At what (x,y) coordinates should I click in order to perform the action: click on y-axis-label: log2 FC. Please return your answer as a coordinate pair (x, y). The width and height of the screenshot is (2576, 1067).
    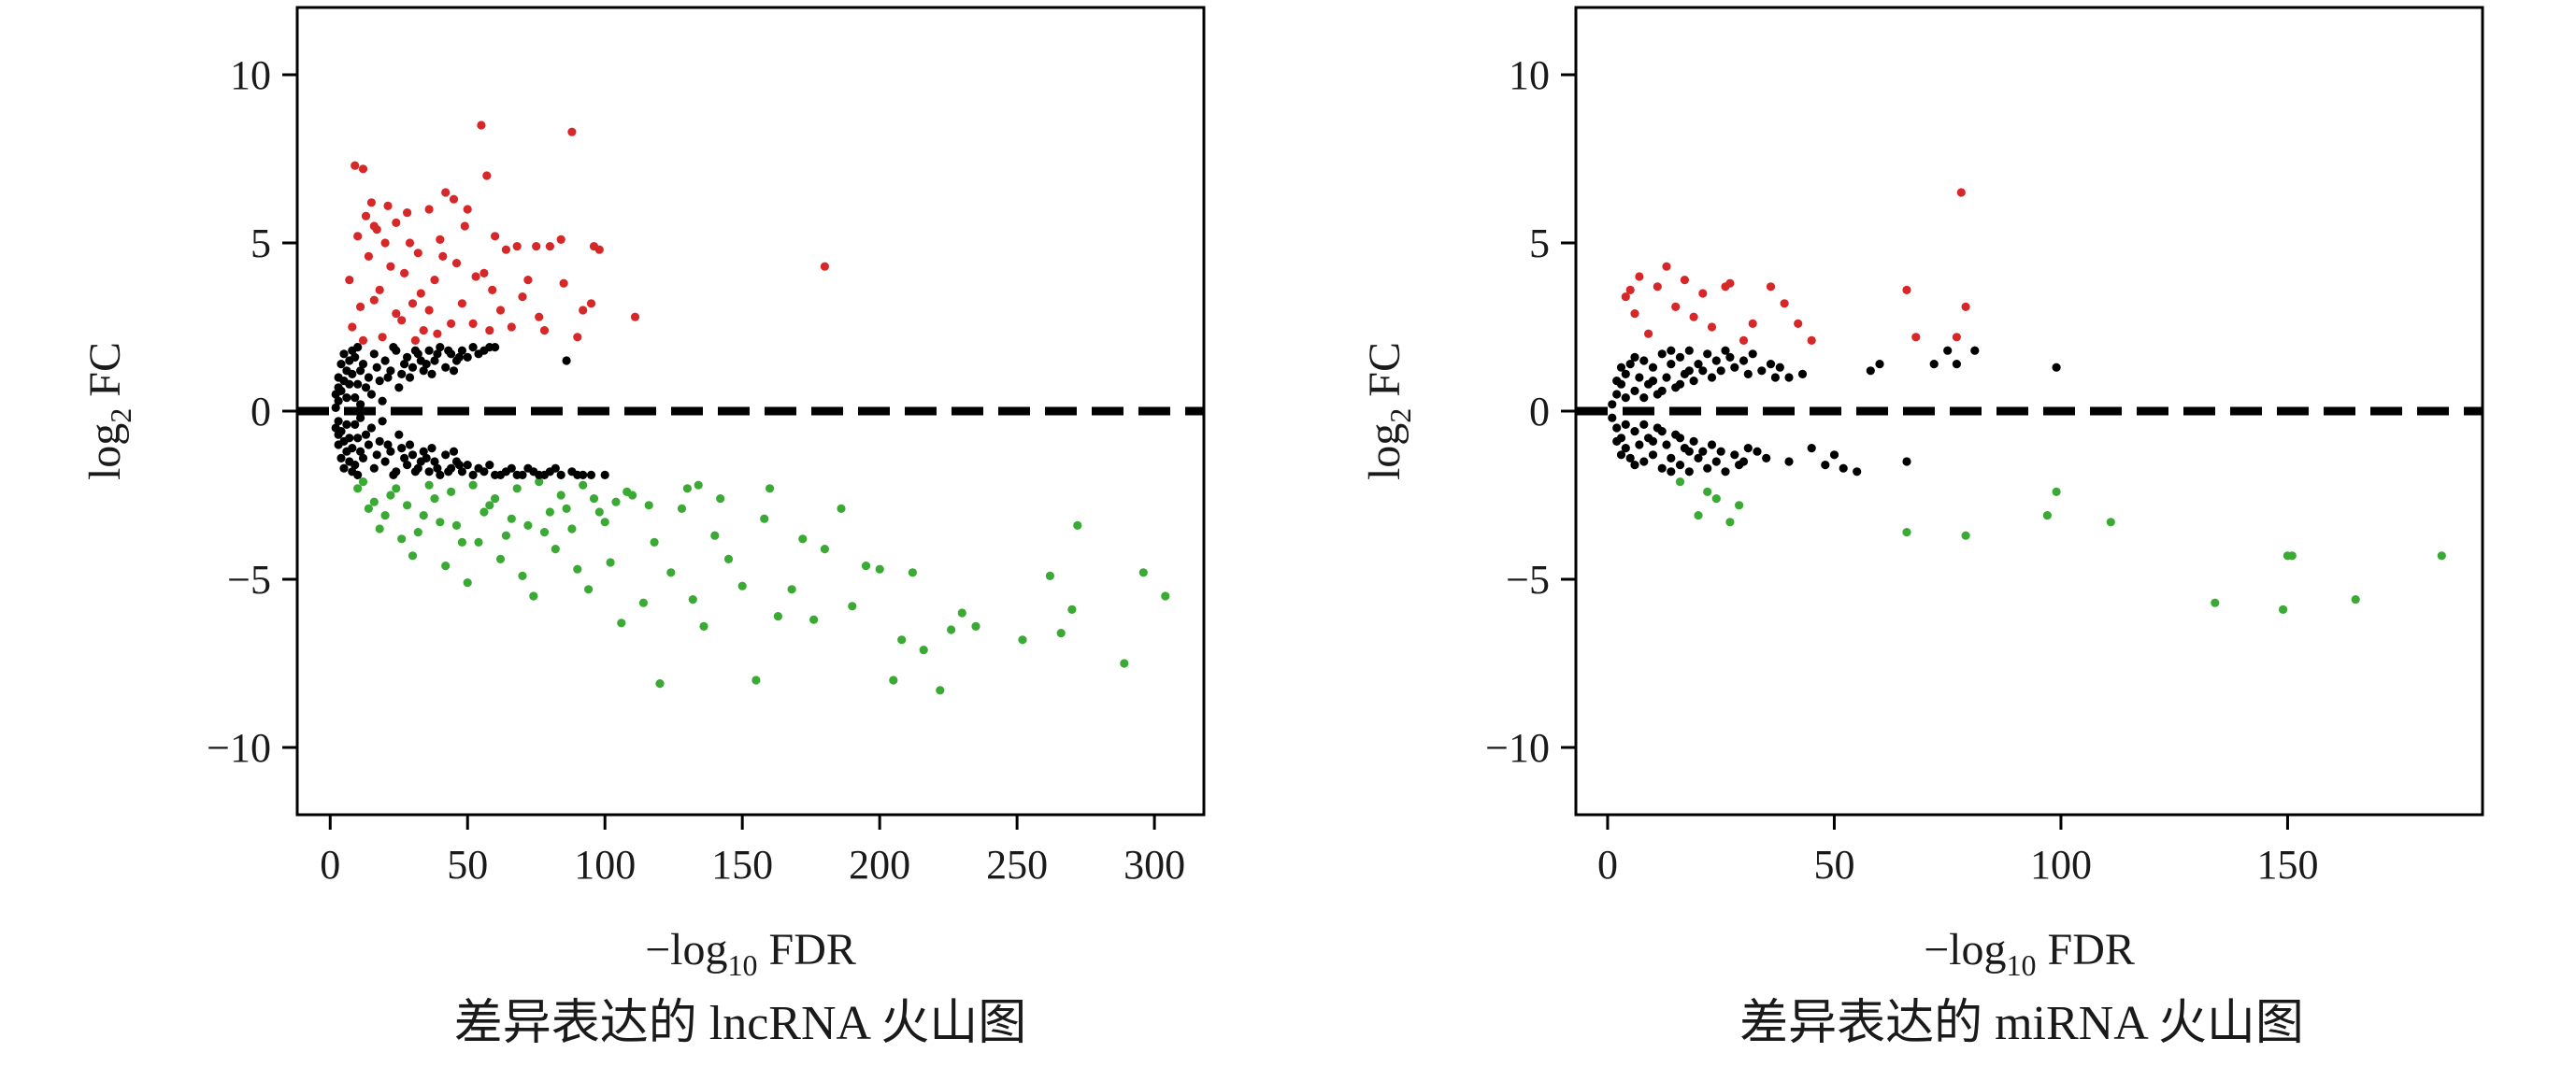
    Looking at the image, I should click on (1388, 411).